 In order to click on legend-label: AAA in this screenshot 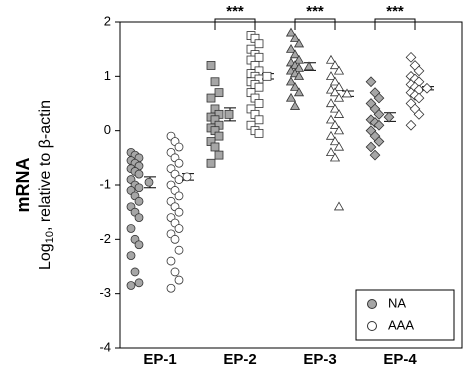, I will do `click(401, 324)`.